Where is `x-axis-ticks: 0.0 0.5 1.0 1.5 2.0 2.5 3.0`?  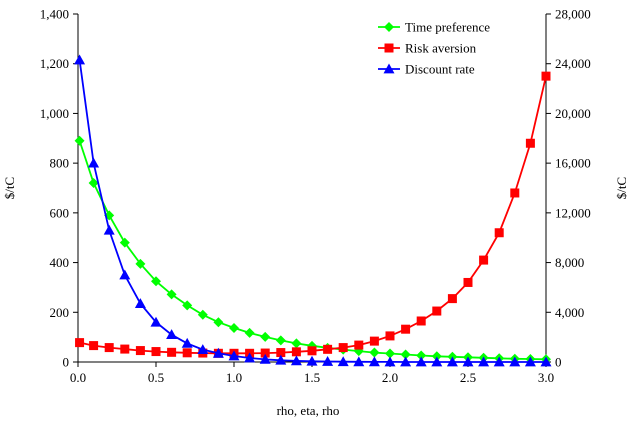 x-axis-ticks: 0.0 0.5 1.0 1.5 2.0 2.5 3.0 is located at coordinates (312, 373).